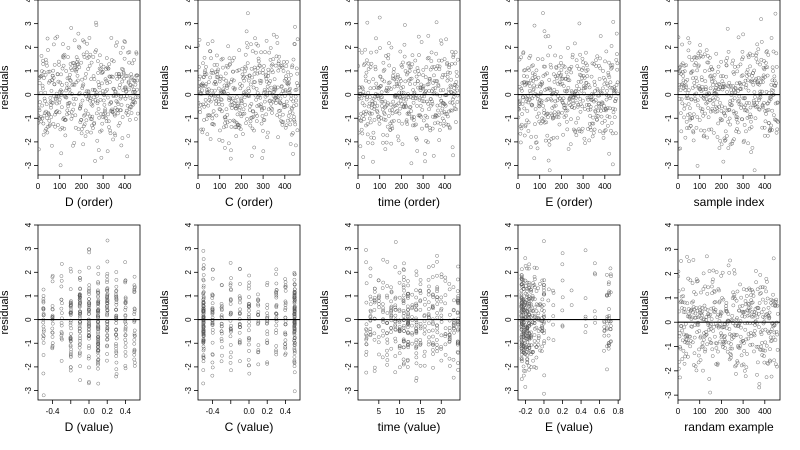 The width and height of the screenshot is (800, 450). What do you see at coordinates (729, 88) in the screenshot?
I see `plot-frame` at bounding box center [729, 88].